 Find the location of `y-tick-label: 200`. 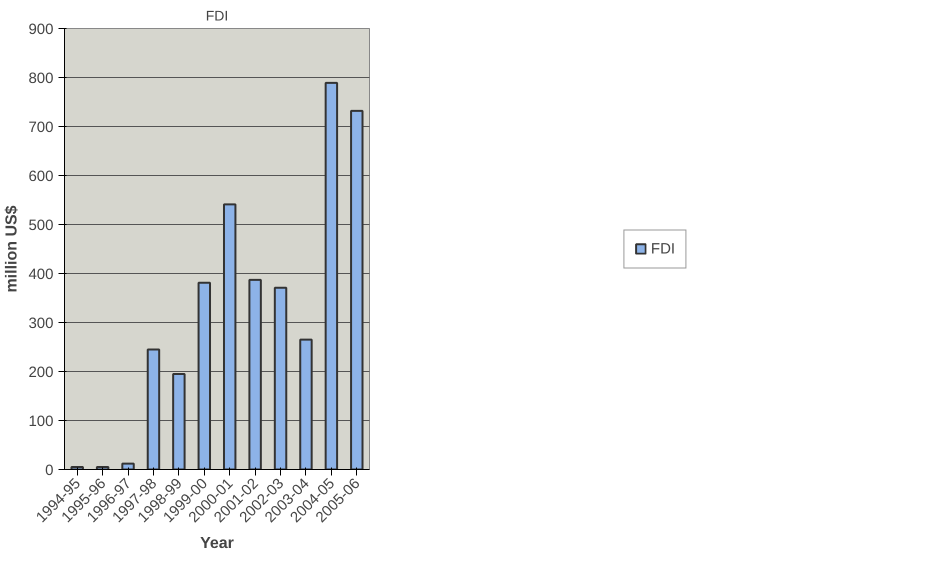

y-tick-label: 200 is located at coordinates (41, 372).